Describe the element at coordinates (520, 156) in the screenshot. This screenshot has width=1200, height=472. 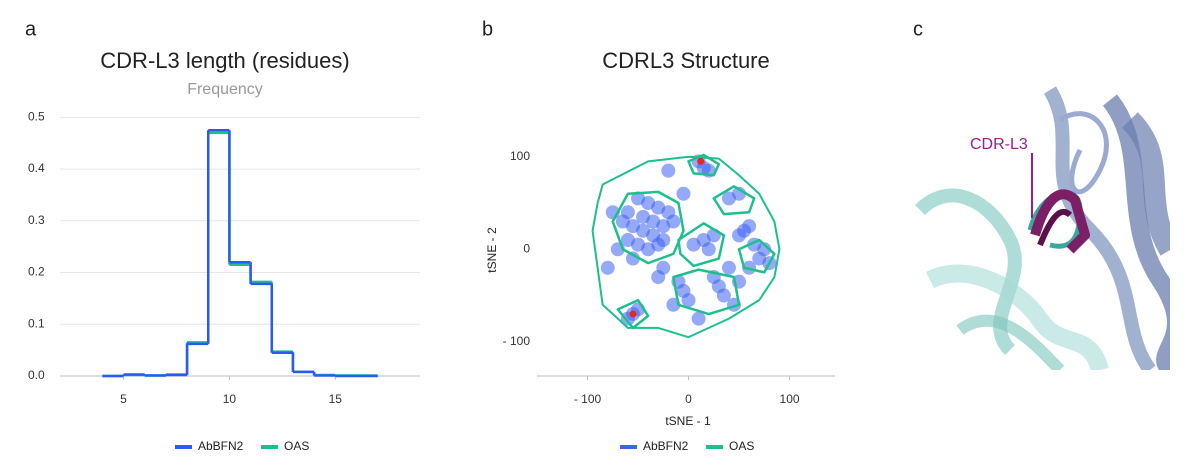
I see `y-tick-label: 100` at that location.